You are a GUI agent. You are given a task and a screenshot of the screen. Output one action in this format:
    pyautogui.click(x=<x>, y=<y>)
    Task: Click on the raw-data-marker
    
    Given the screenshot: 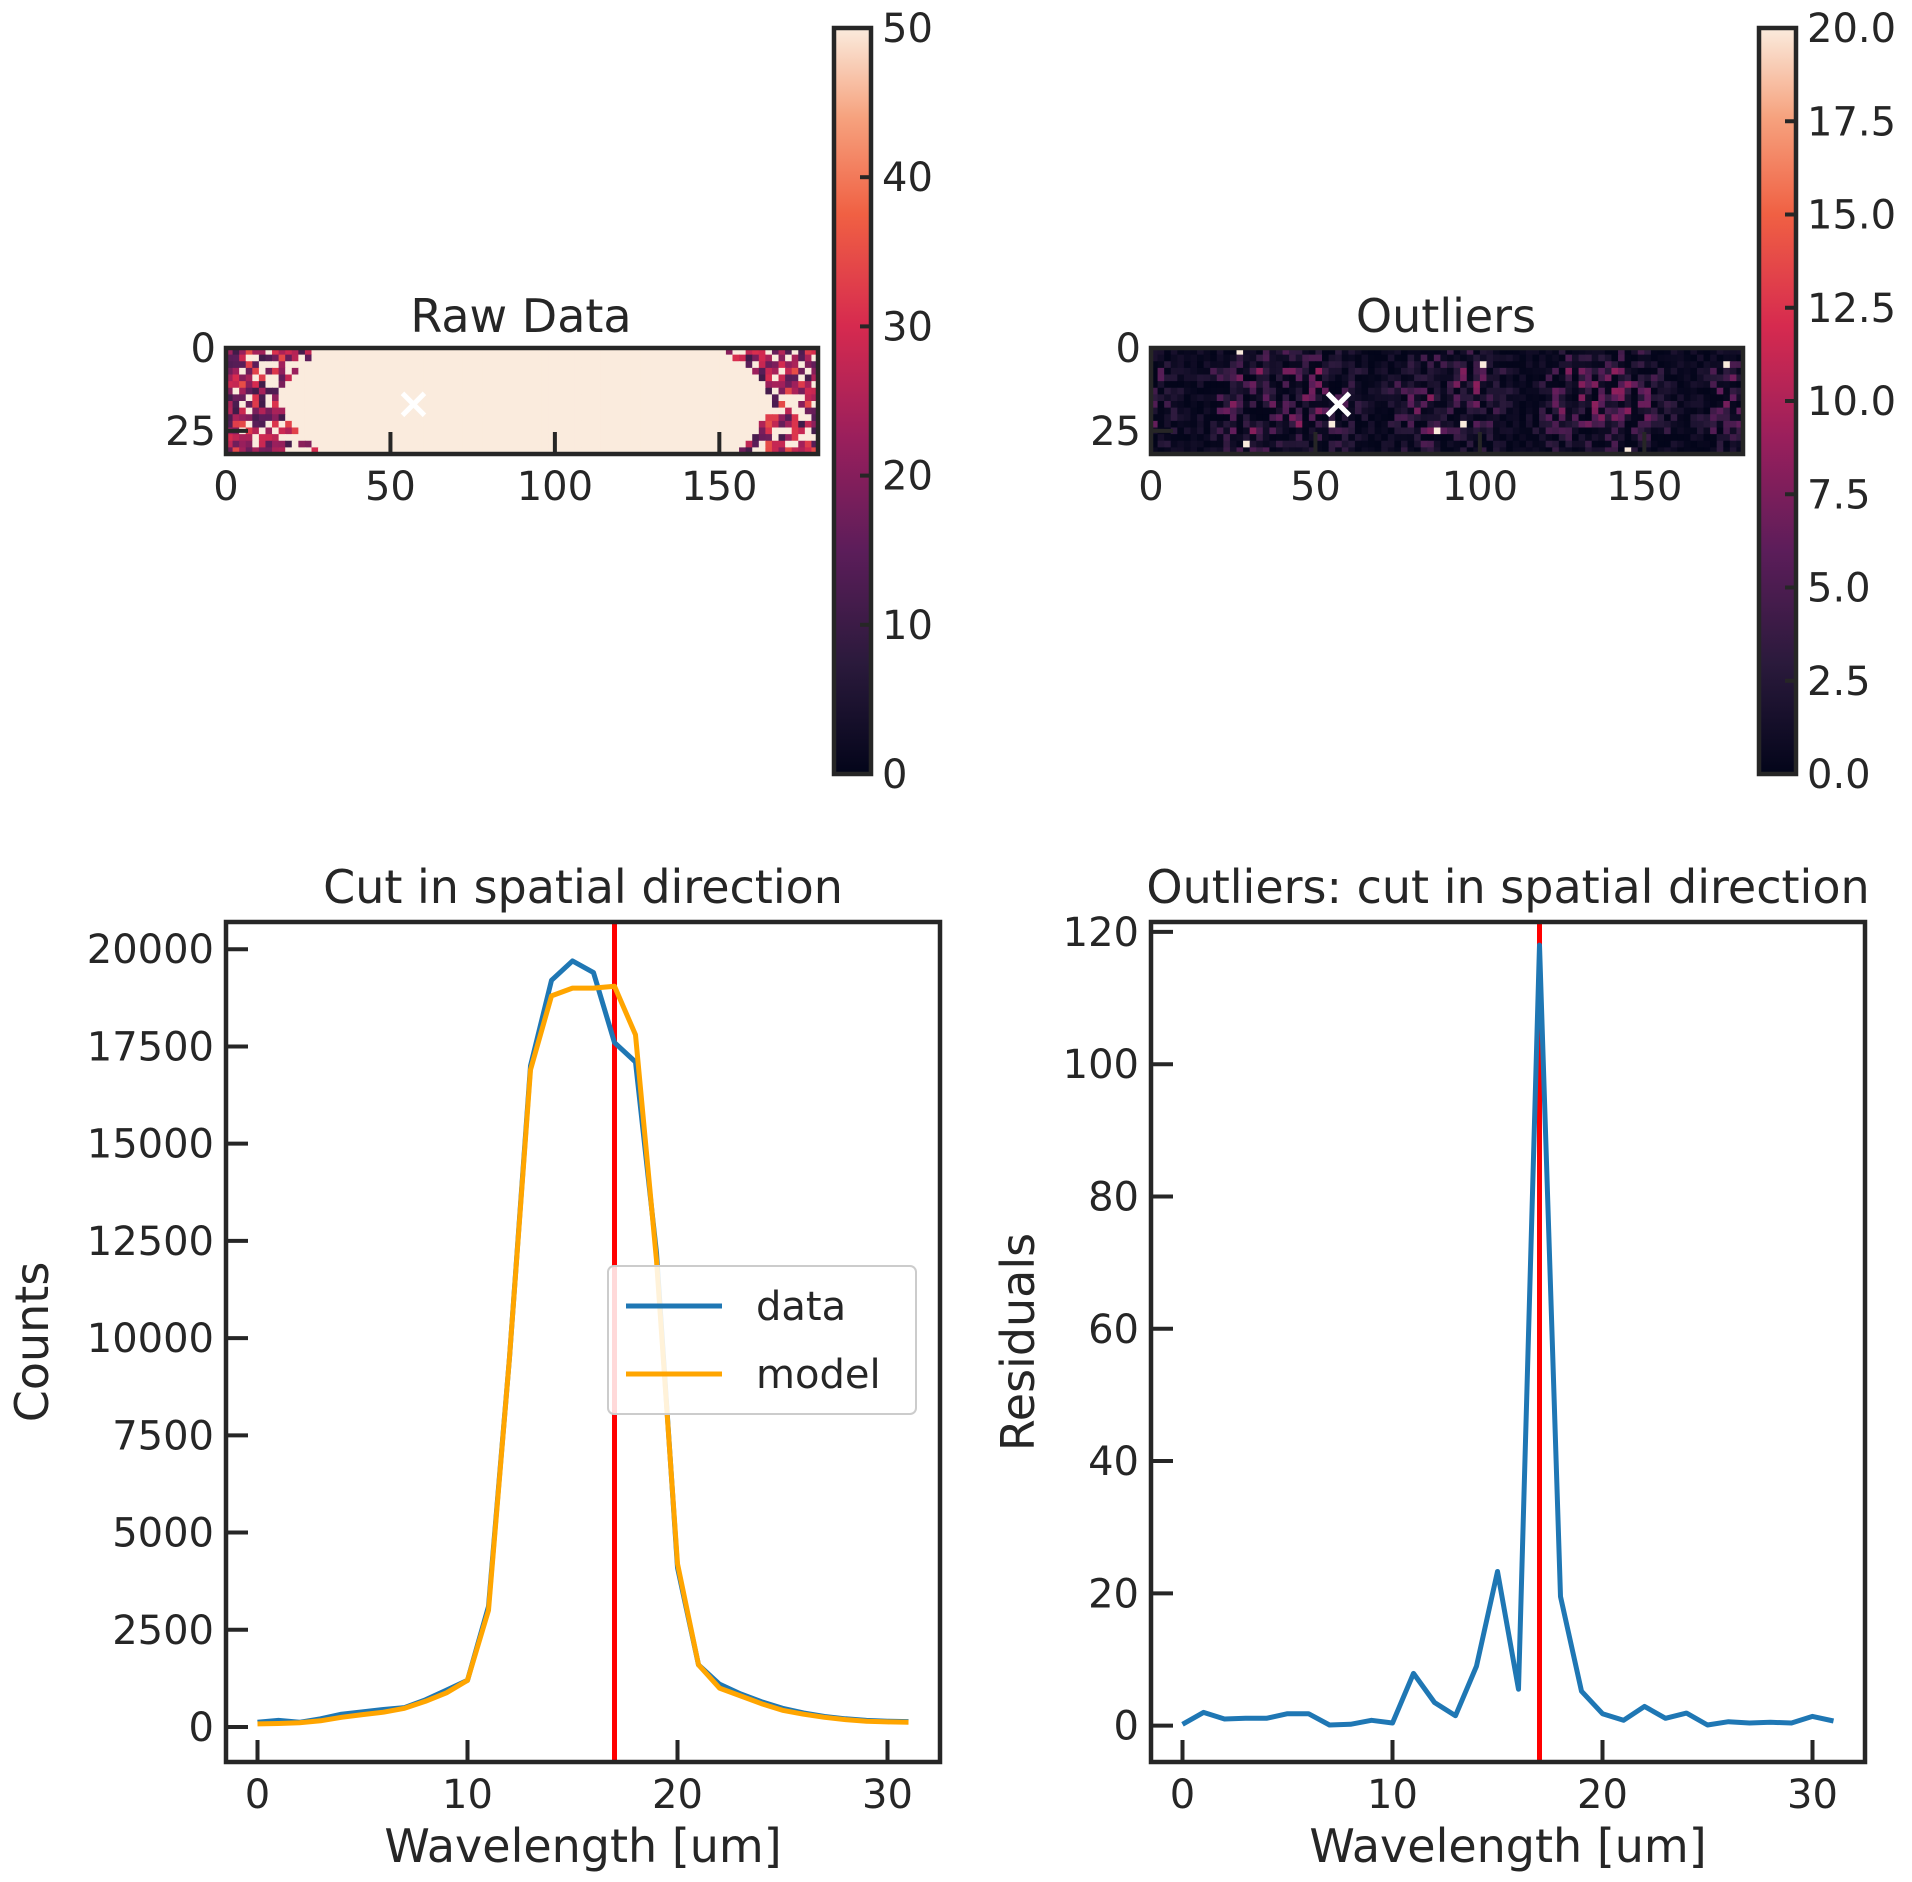 What is the action you would take?
    pyautogui.click(x=413, y=404)
    